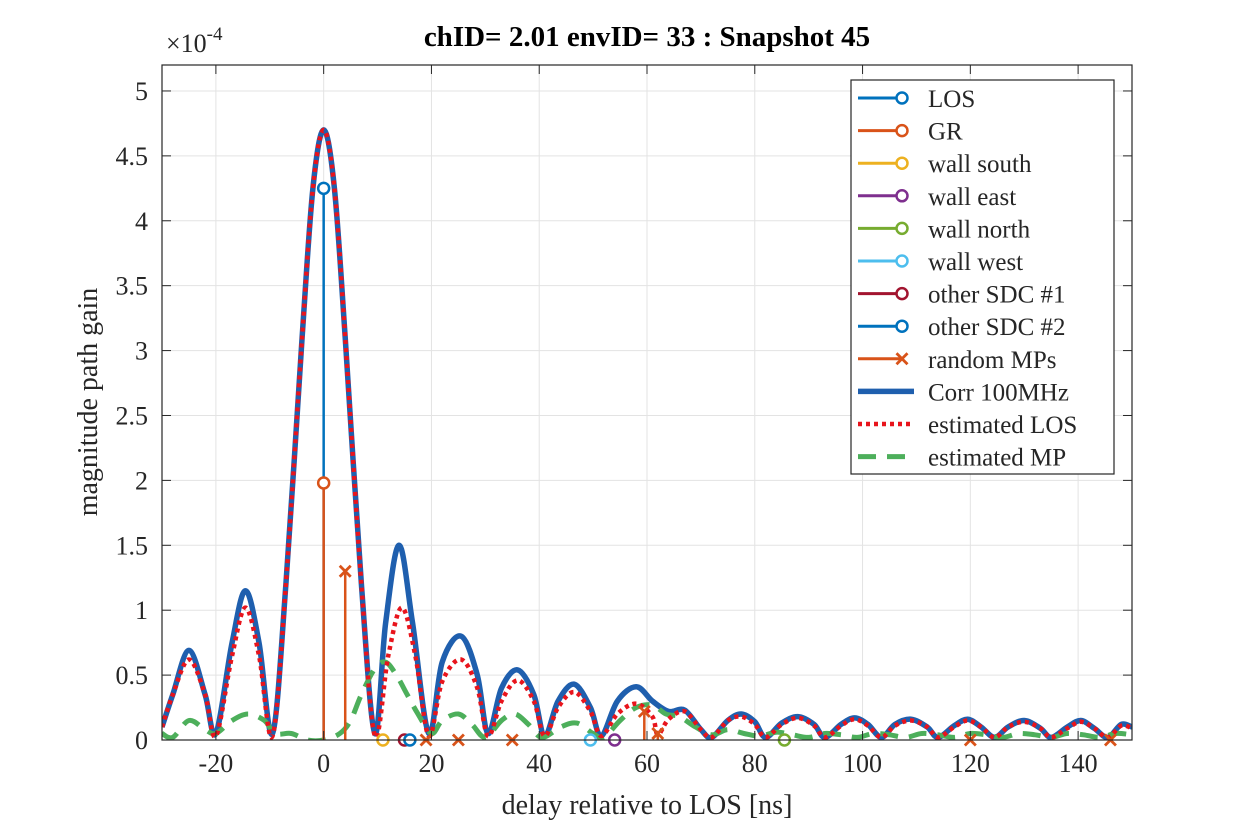  Describe the element at coordinates (647, 37) in the screenshot. I see `chart-title: chID= 2.01 envID= 33 : Snapshot 45` at that location.